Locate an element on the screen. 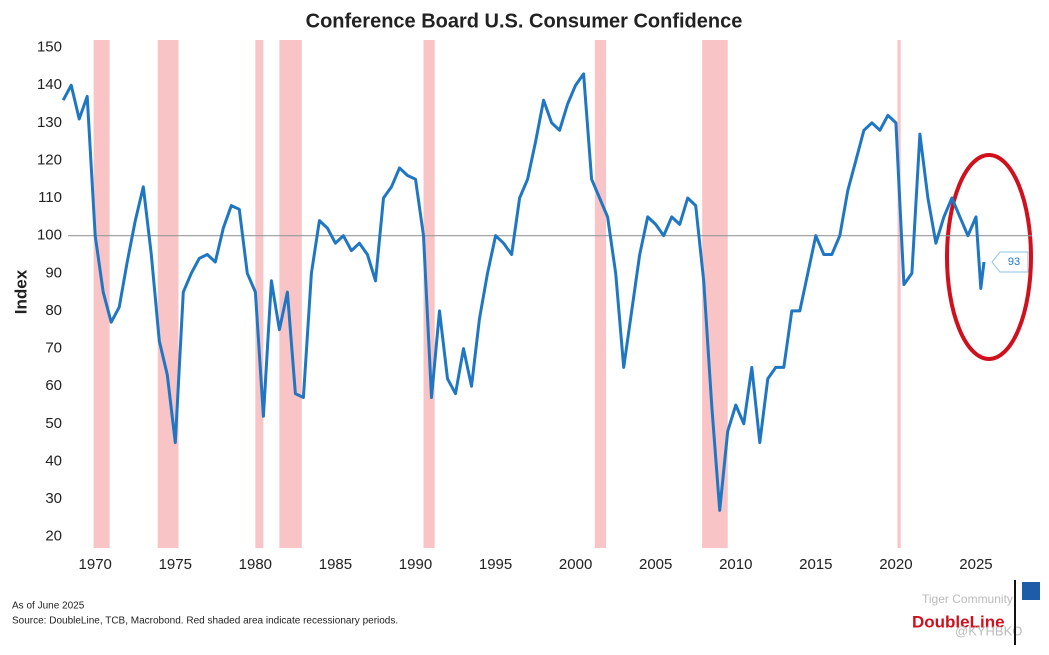 The height and width of the screenshot is (655, 1049). watermark: Tiger Community is located at coordinates (967, 599).